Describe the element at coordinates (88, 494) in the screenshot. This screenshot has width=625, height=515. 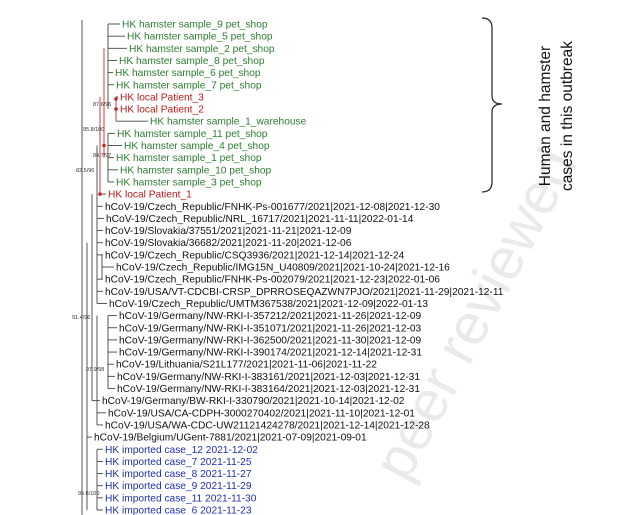
I see `support-value-node-g: 95.6/100` at that location.